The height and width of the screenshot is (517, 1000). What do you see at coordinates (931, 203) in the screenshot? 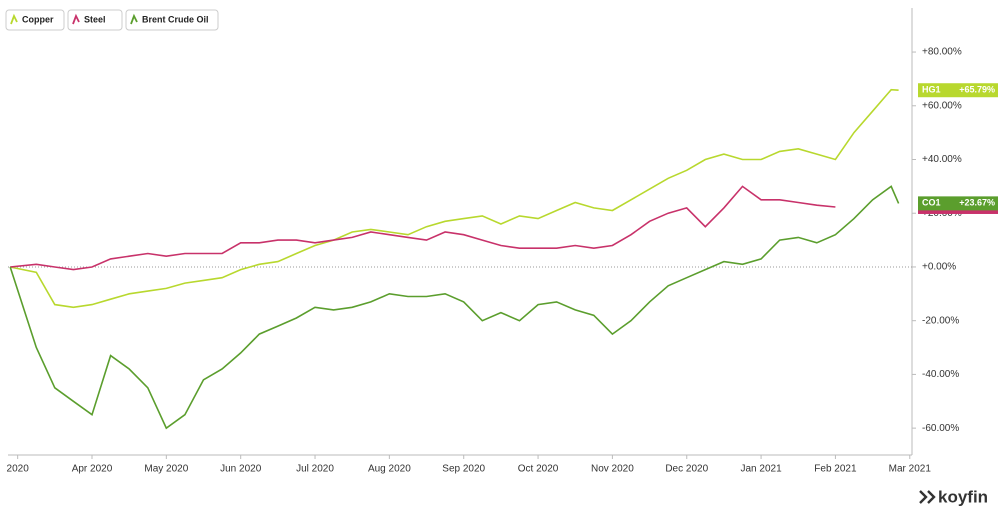
I see `badge-ticker: CO1` at bounding box center [931, 203].